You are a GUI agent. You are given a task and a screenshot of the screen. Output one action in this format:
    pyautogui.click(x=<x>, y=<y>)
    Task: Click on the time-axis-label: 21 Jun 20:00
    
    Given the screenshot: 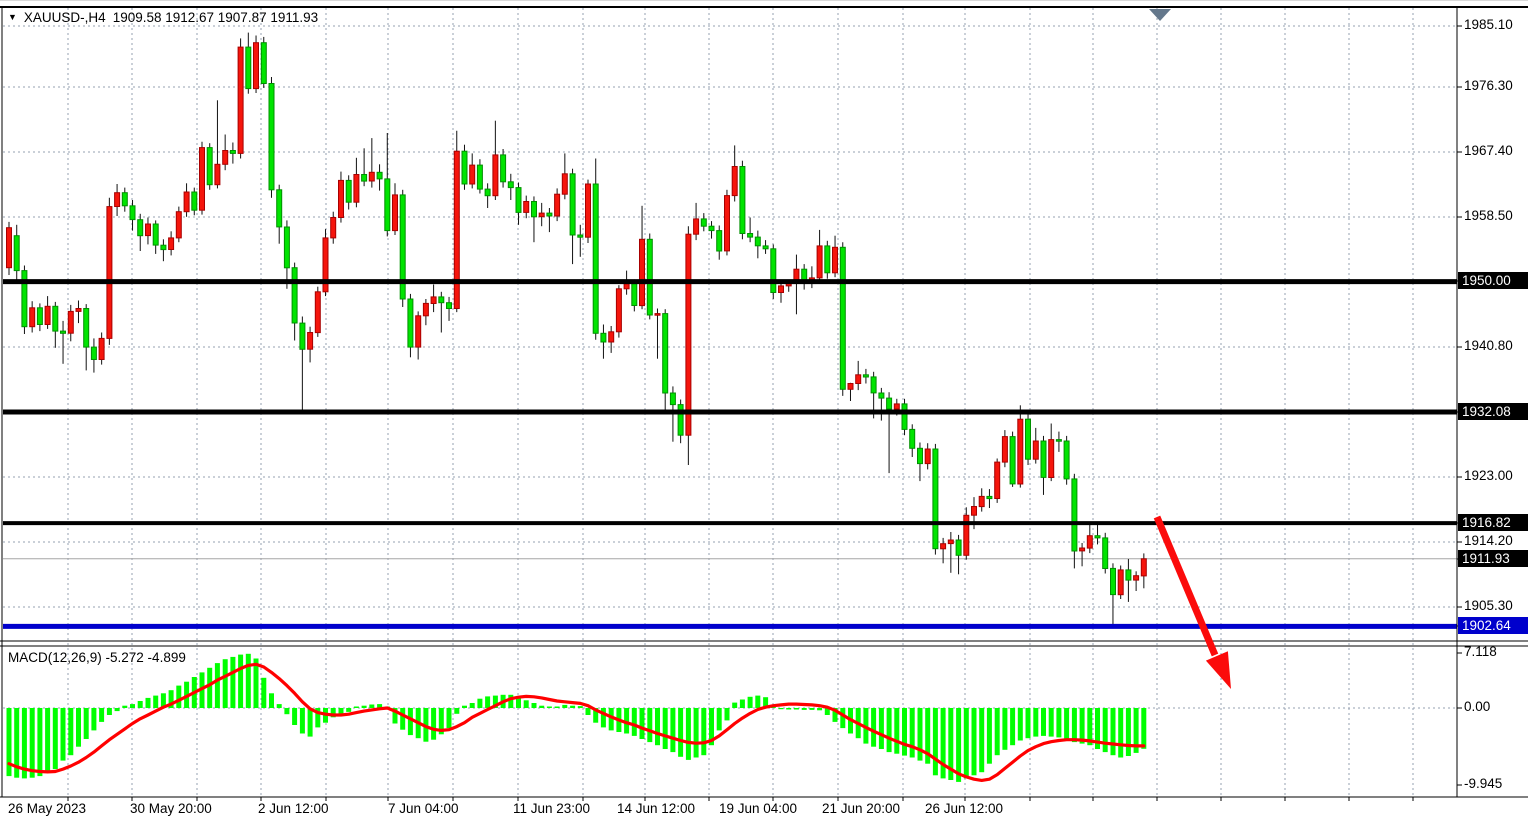 What is the action you would take?
    pyautogui.click(x=861, y=808)
    